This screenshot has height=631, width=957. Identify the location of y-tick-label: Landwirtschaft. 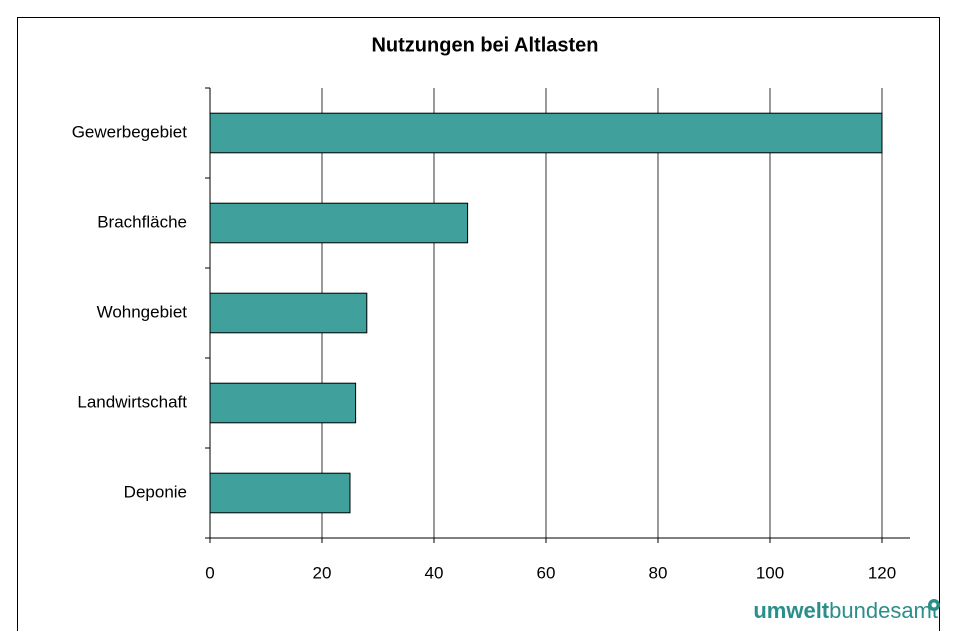
(132, 401).